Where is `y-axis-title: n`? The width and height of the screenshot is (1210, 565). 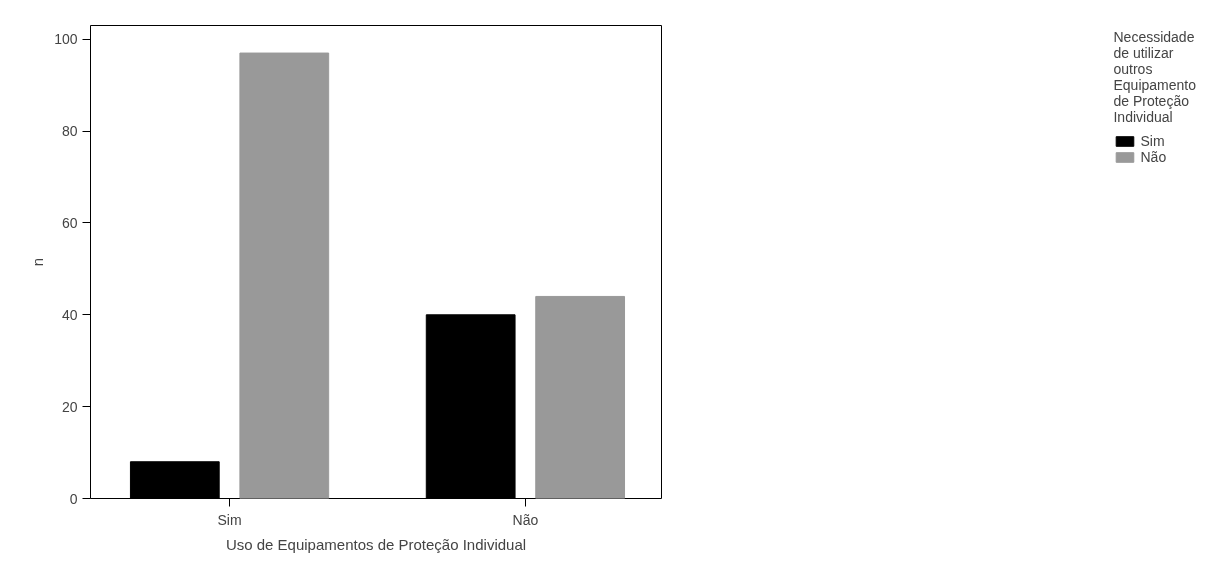 y-axis-title: n is located at coordinates (38, 262).